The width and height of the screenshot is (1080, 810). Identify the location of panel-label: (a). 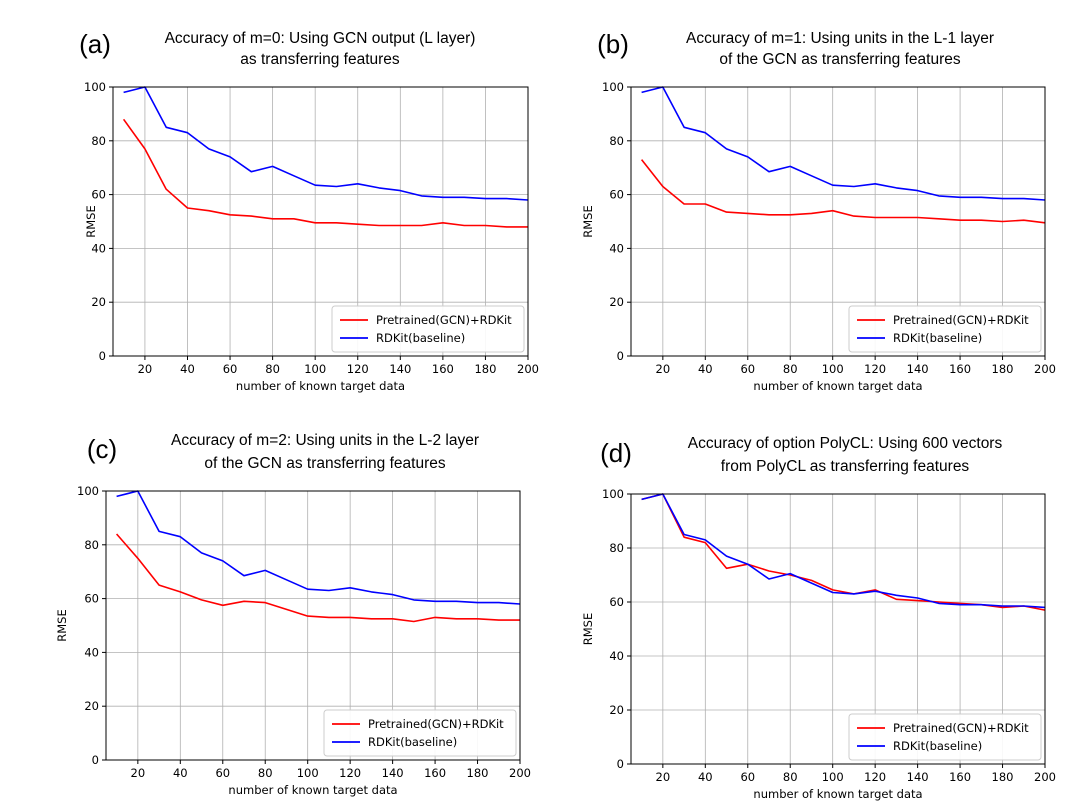
(95, 44).